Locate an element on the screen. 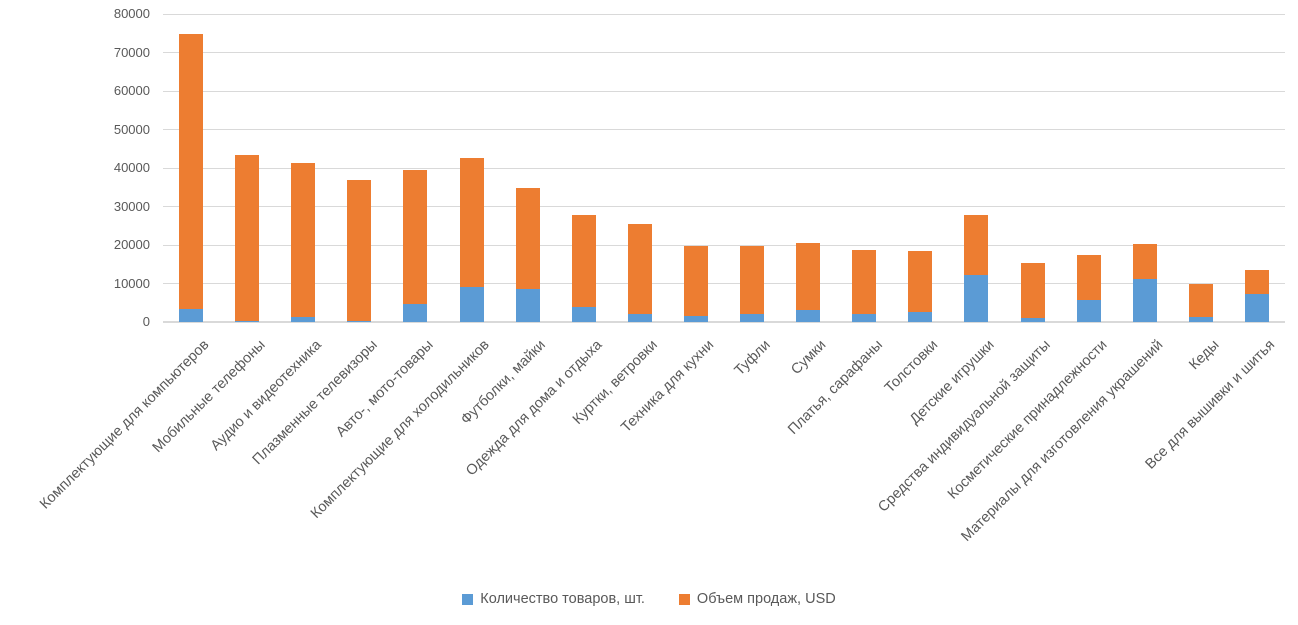  x-axis-label: Сумки is located at coordinates (809, 358).